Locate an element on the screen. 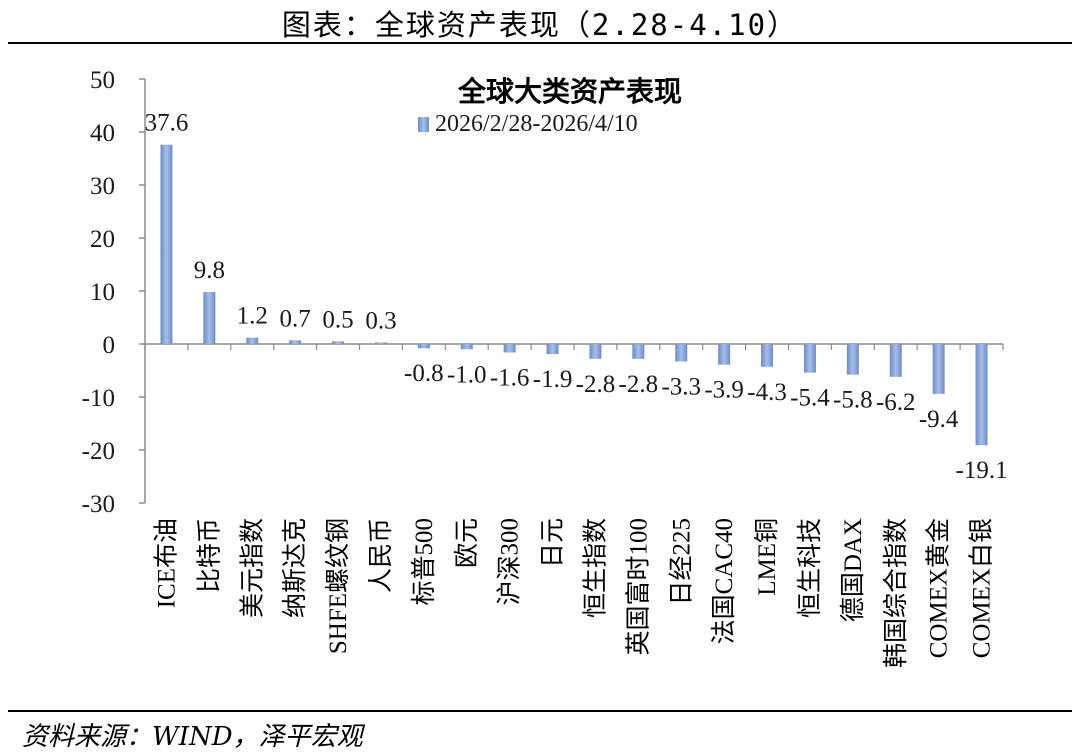 The height and width of the screenshot is (756, 1080). data-label: 1.2 is located at coordinates (252, 316).